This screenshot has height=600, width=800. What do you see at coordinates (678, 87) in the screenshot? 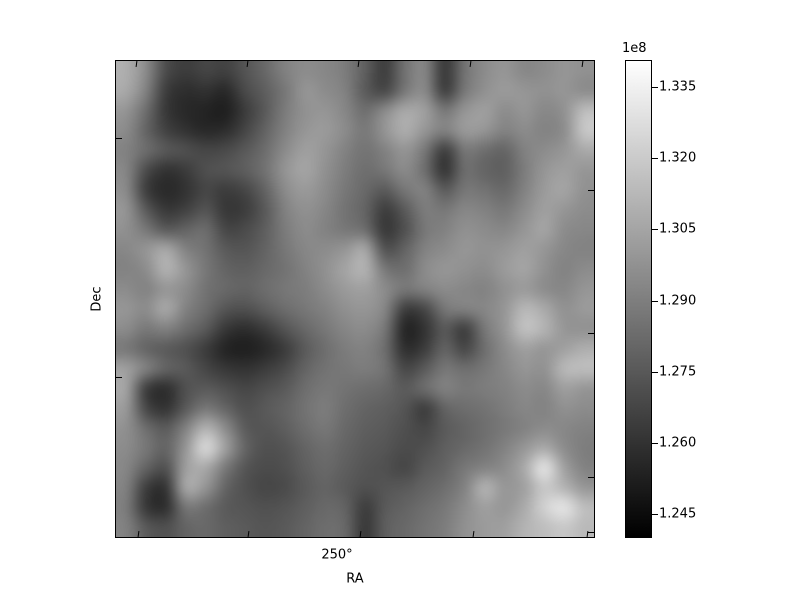
I see `colorbar-tick-label: 1.335` at bounding box center [678, 87].